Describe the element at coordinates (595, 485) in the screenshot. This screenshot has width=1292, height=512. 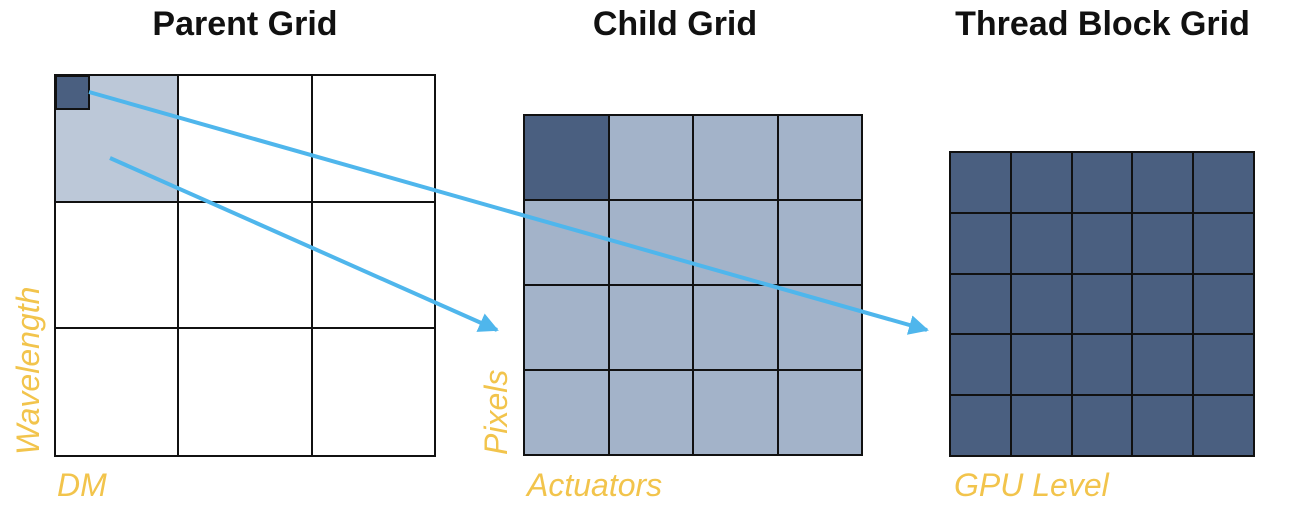
I see `child-grid-x-label: Actuators` at that location.